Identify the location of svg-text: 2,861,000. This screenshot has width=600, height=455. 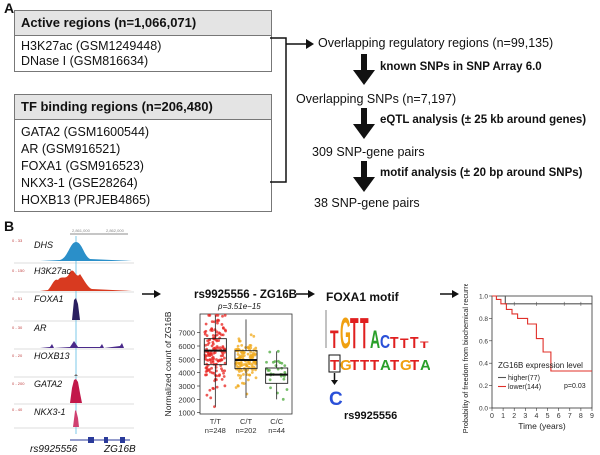
(81, 230).